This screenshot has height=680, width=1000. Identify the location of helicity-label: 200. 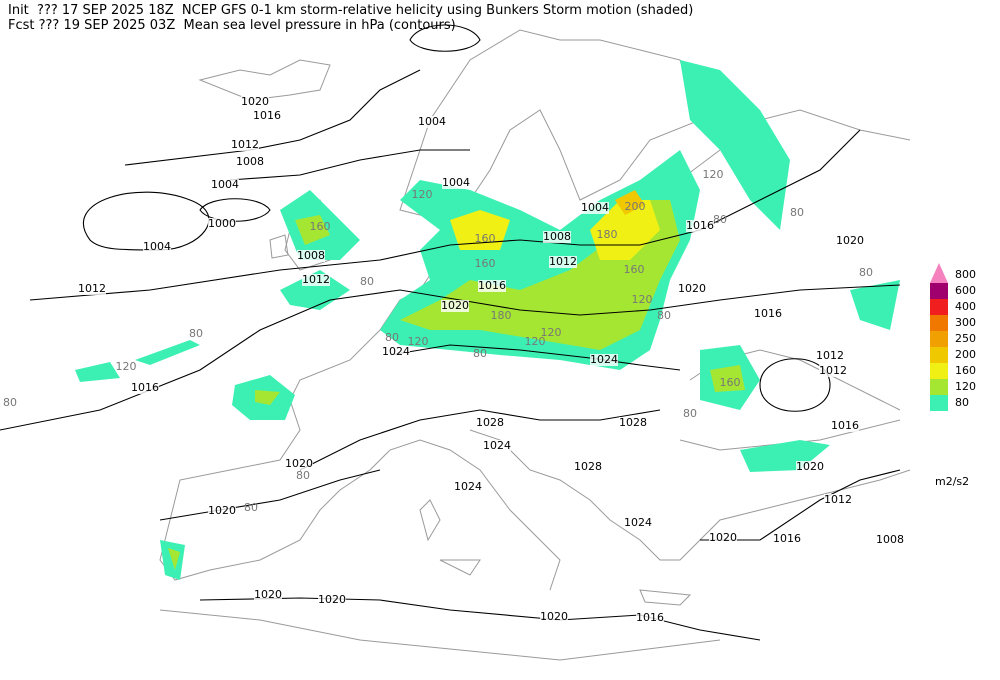
(635, 206).